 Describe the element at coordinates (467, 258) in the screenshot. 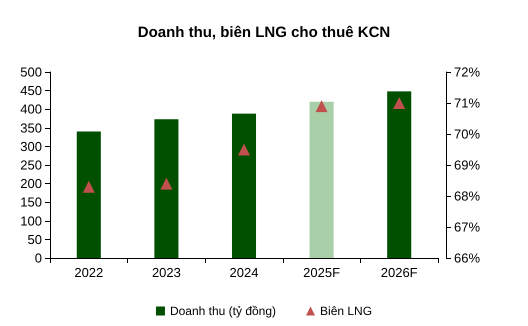

I see `y2-tick-label: 66%` at that location.